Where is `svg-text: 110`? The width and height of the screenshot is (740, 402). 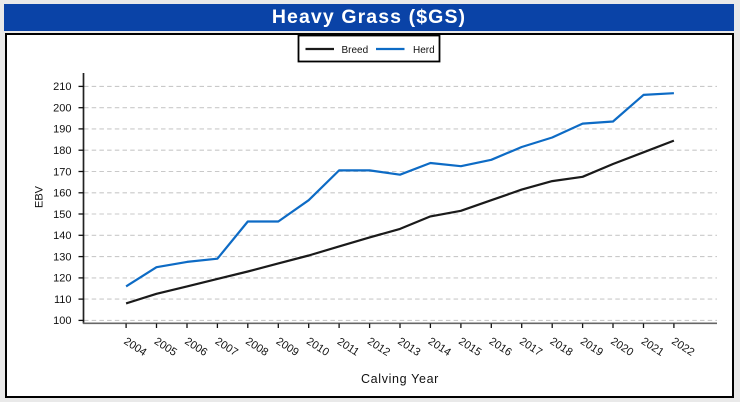
svg-text: 110 is located at coordinates (63, 300).